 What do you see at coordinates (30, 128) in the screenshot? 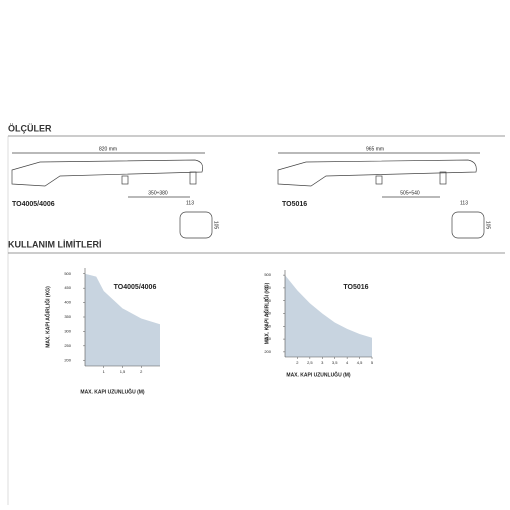
I see `section-title: ÖLÇÜLER` at bounding box center [30, 128].